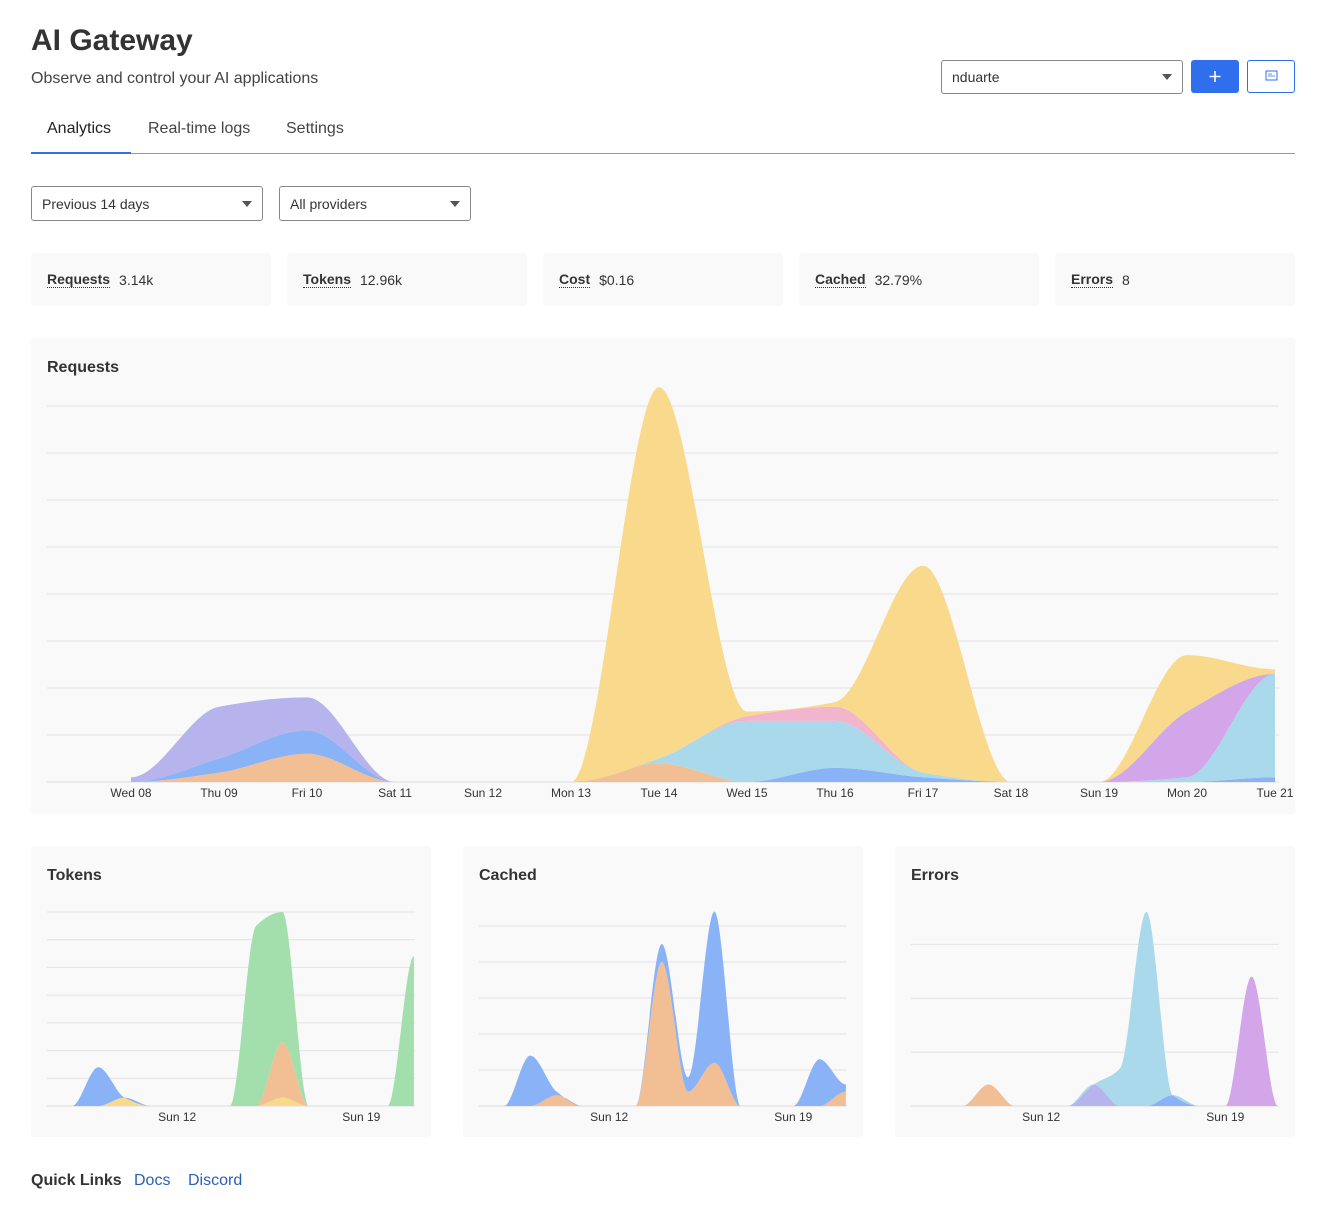 The width and height of the screenshot is (1328, 1216). I want to click on x-tick-label: Sat 18, so click(1011, 793).